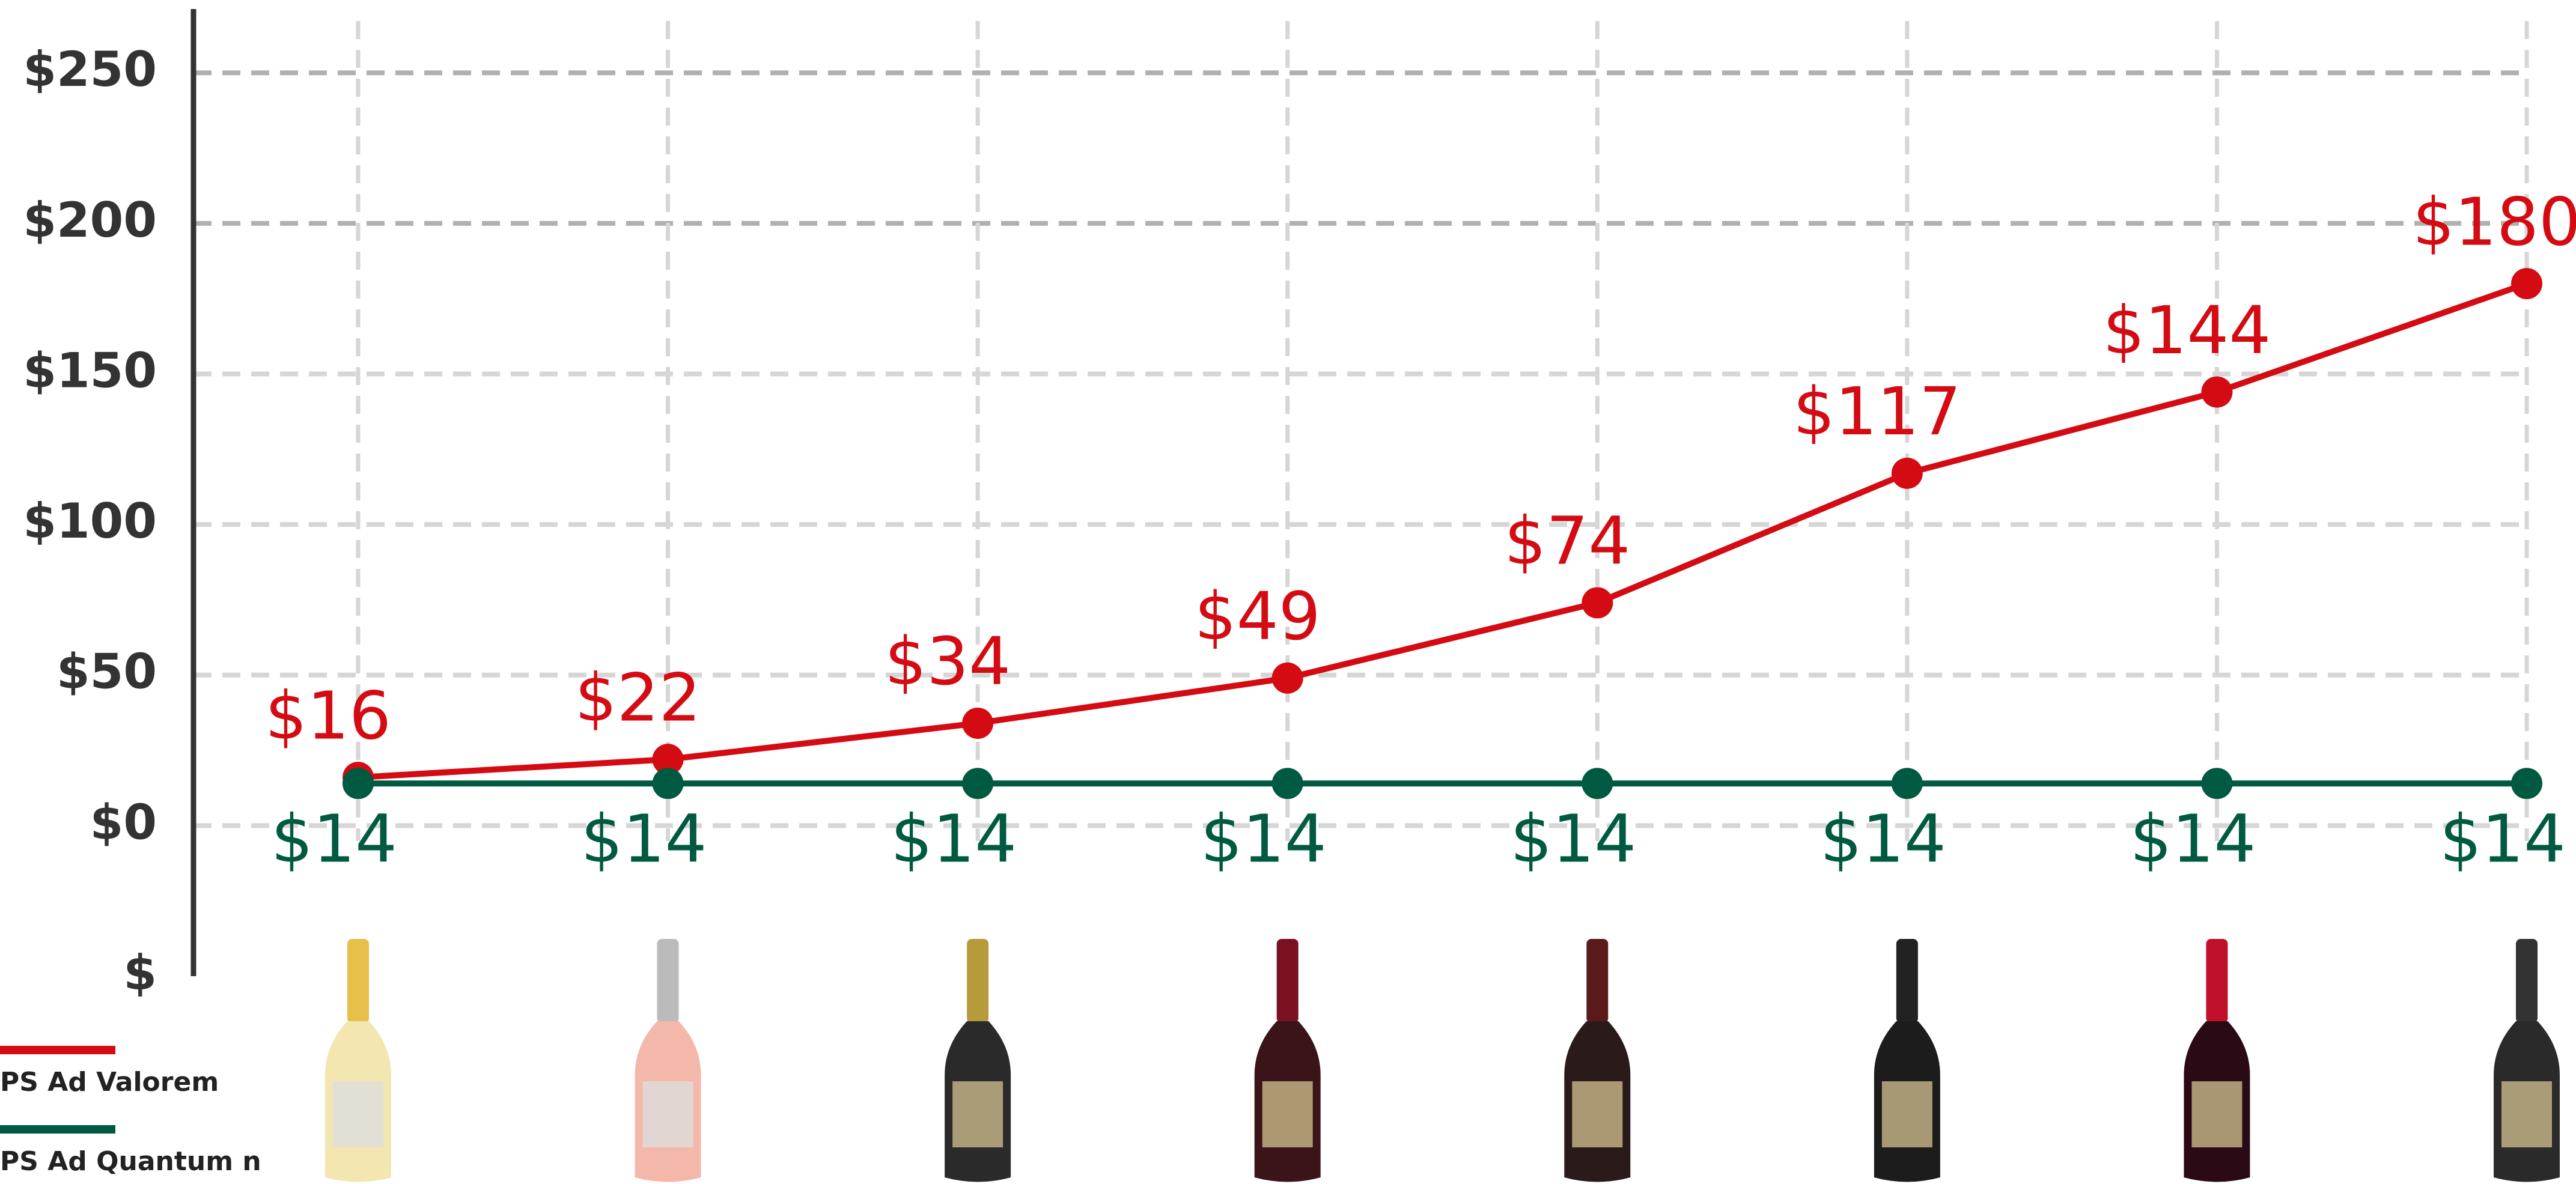 The width and height of the screenshot is (2576, 1184). I want to click on y-tick-label: $, so click(140, 973).